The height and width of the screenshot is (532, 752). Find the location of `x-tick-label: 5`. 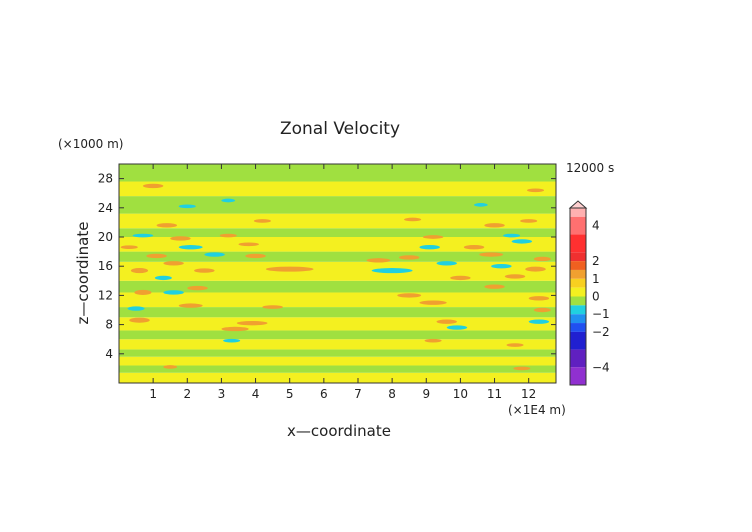

x-tick-label: 5 is located at coordinates (290, 394).